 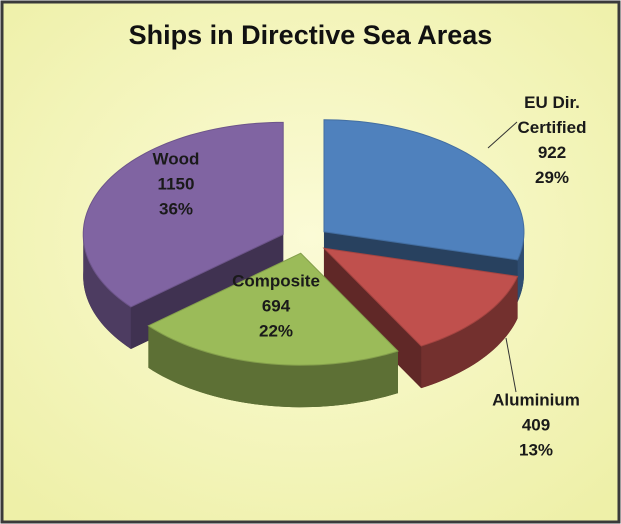 I want to click on value-label: 1150, so click(x=176, y=184).